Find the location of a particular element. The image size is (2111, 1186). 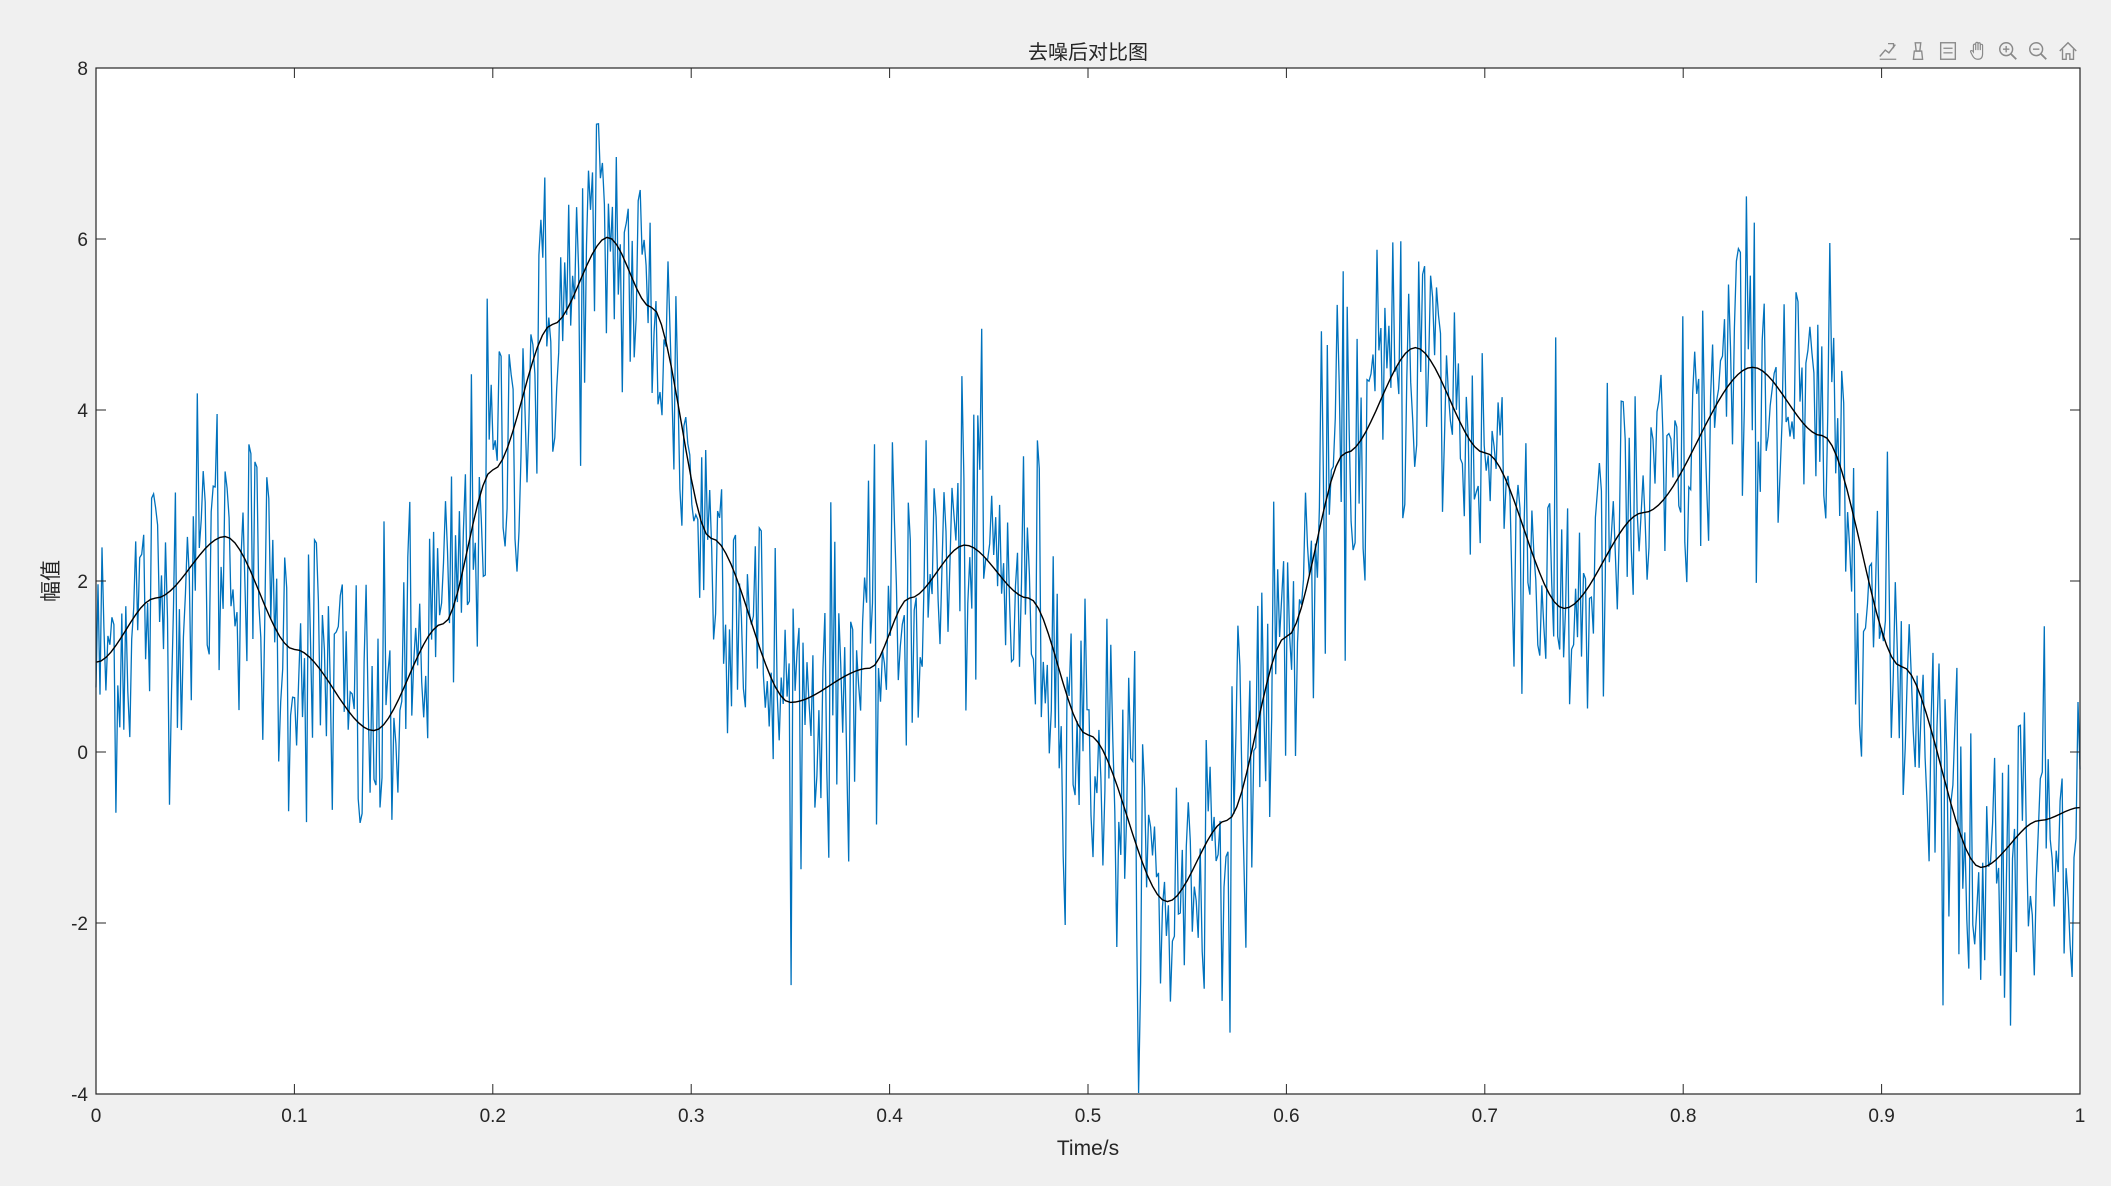

x-tick-label: 0.5 is located at coordinates (1088, 1116).